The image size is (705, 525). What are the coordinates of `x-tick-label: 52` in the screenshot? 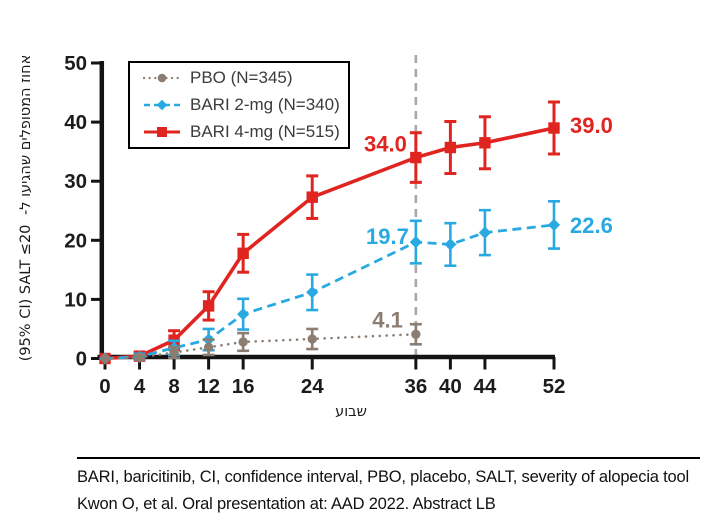 It's located at (554, 386).